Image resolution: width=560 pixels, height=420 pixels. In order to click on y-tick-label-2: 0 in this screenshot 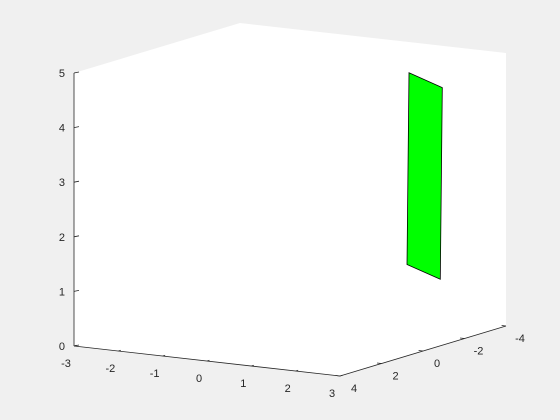, I will do `click(437, 364)`.